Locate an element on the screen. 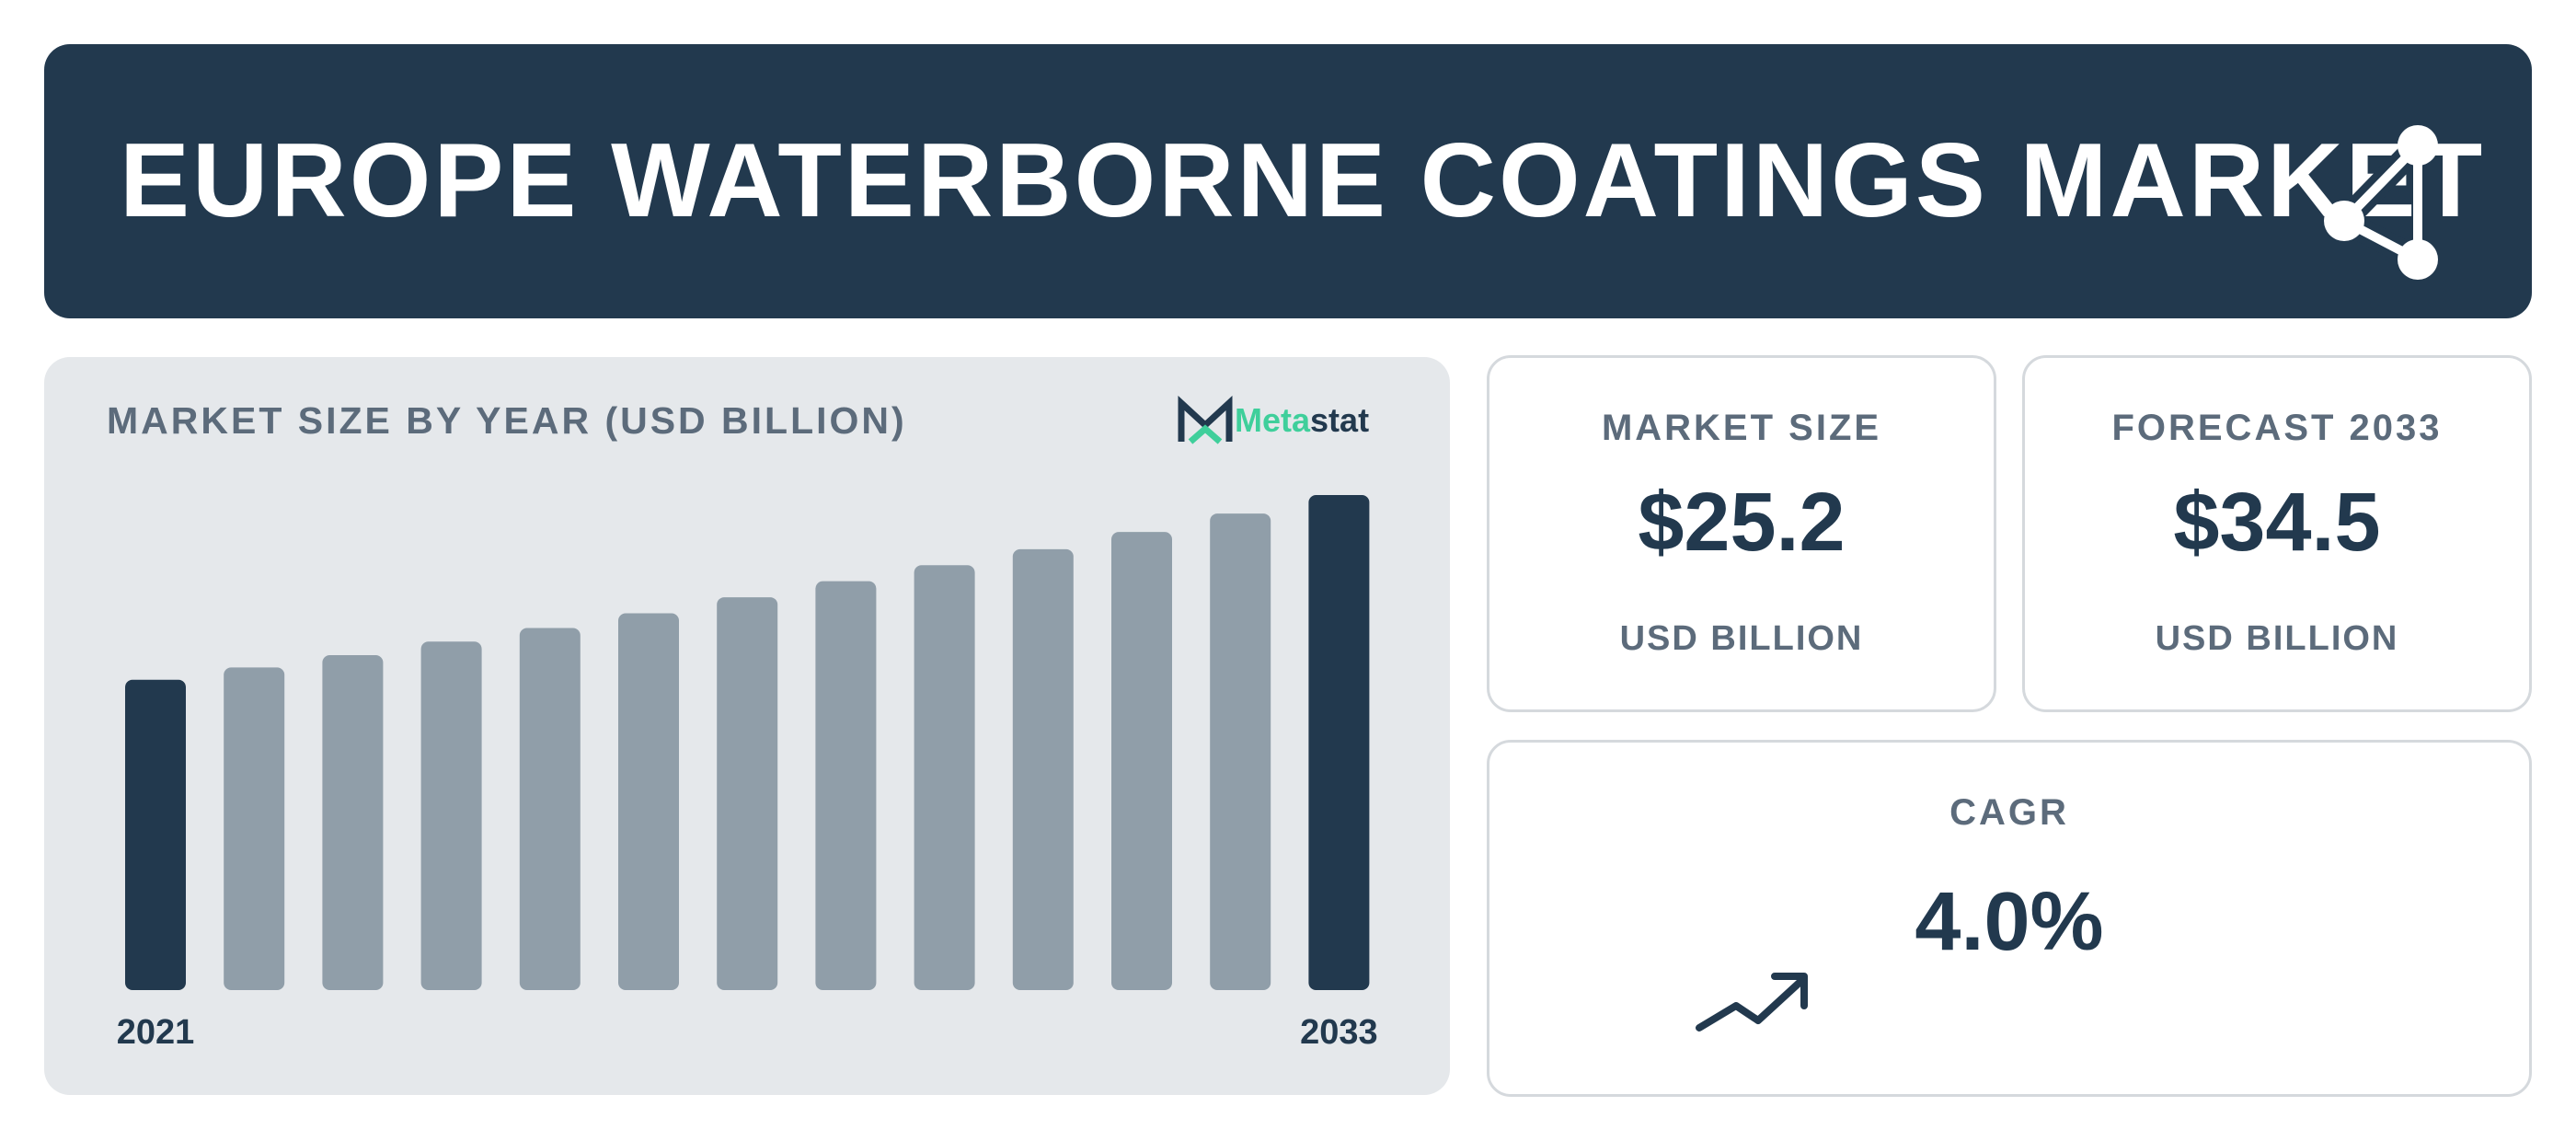  bar-2021 is located at coordinates (155, 835).